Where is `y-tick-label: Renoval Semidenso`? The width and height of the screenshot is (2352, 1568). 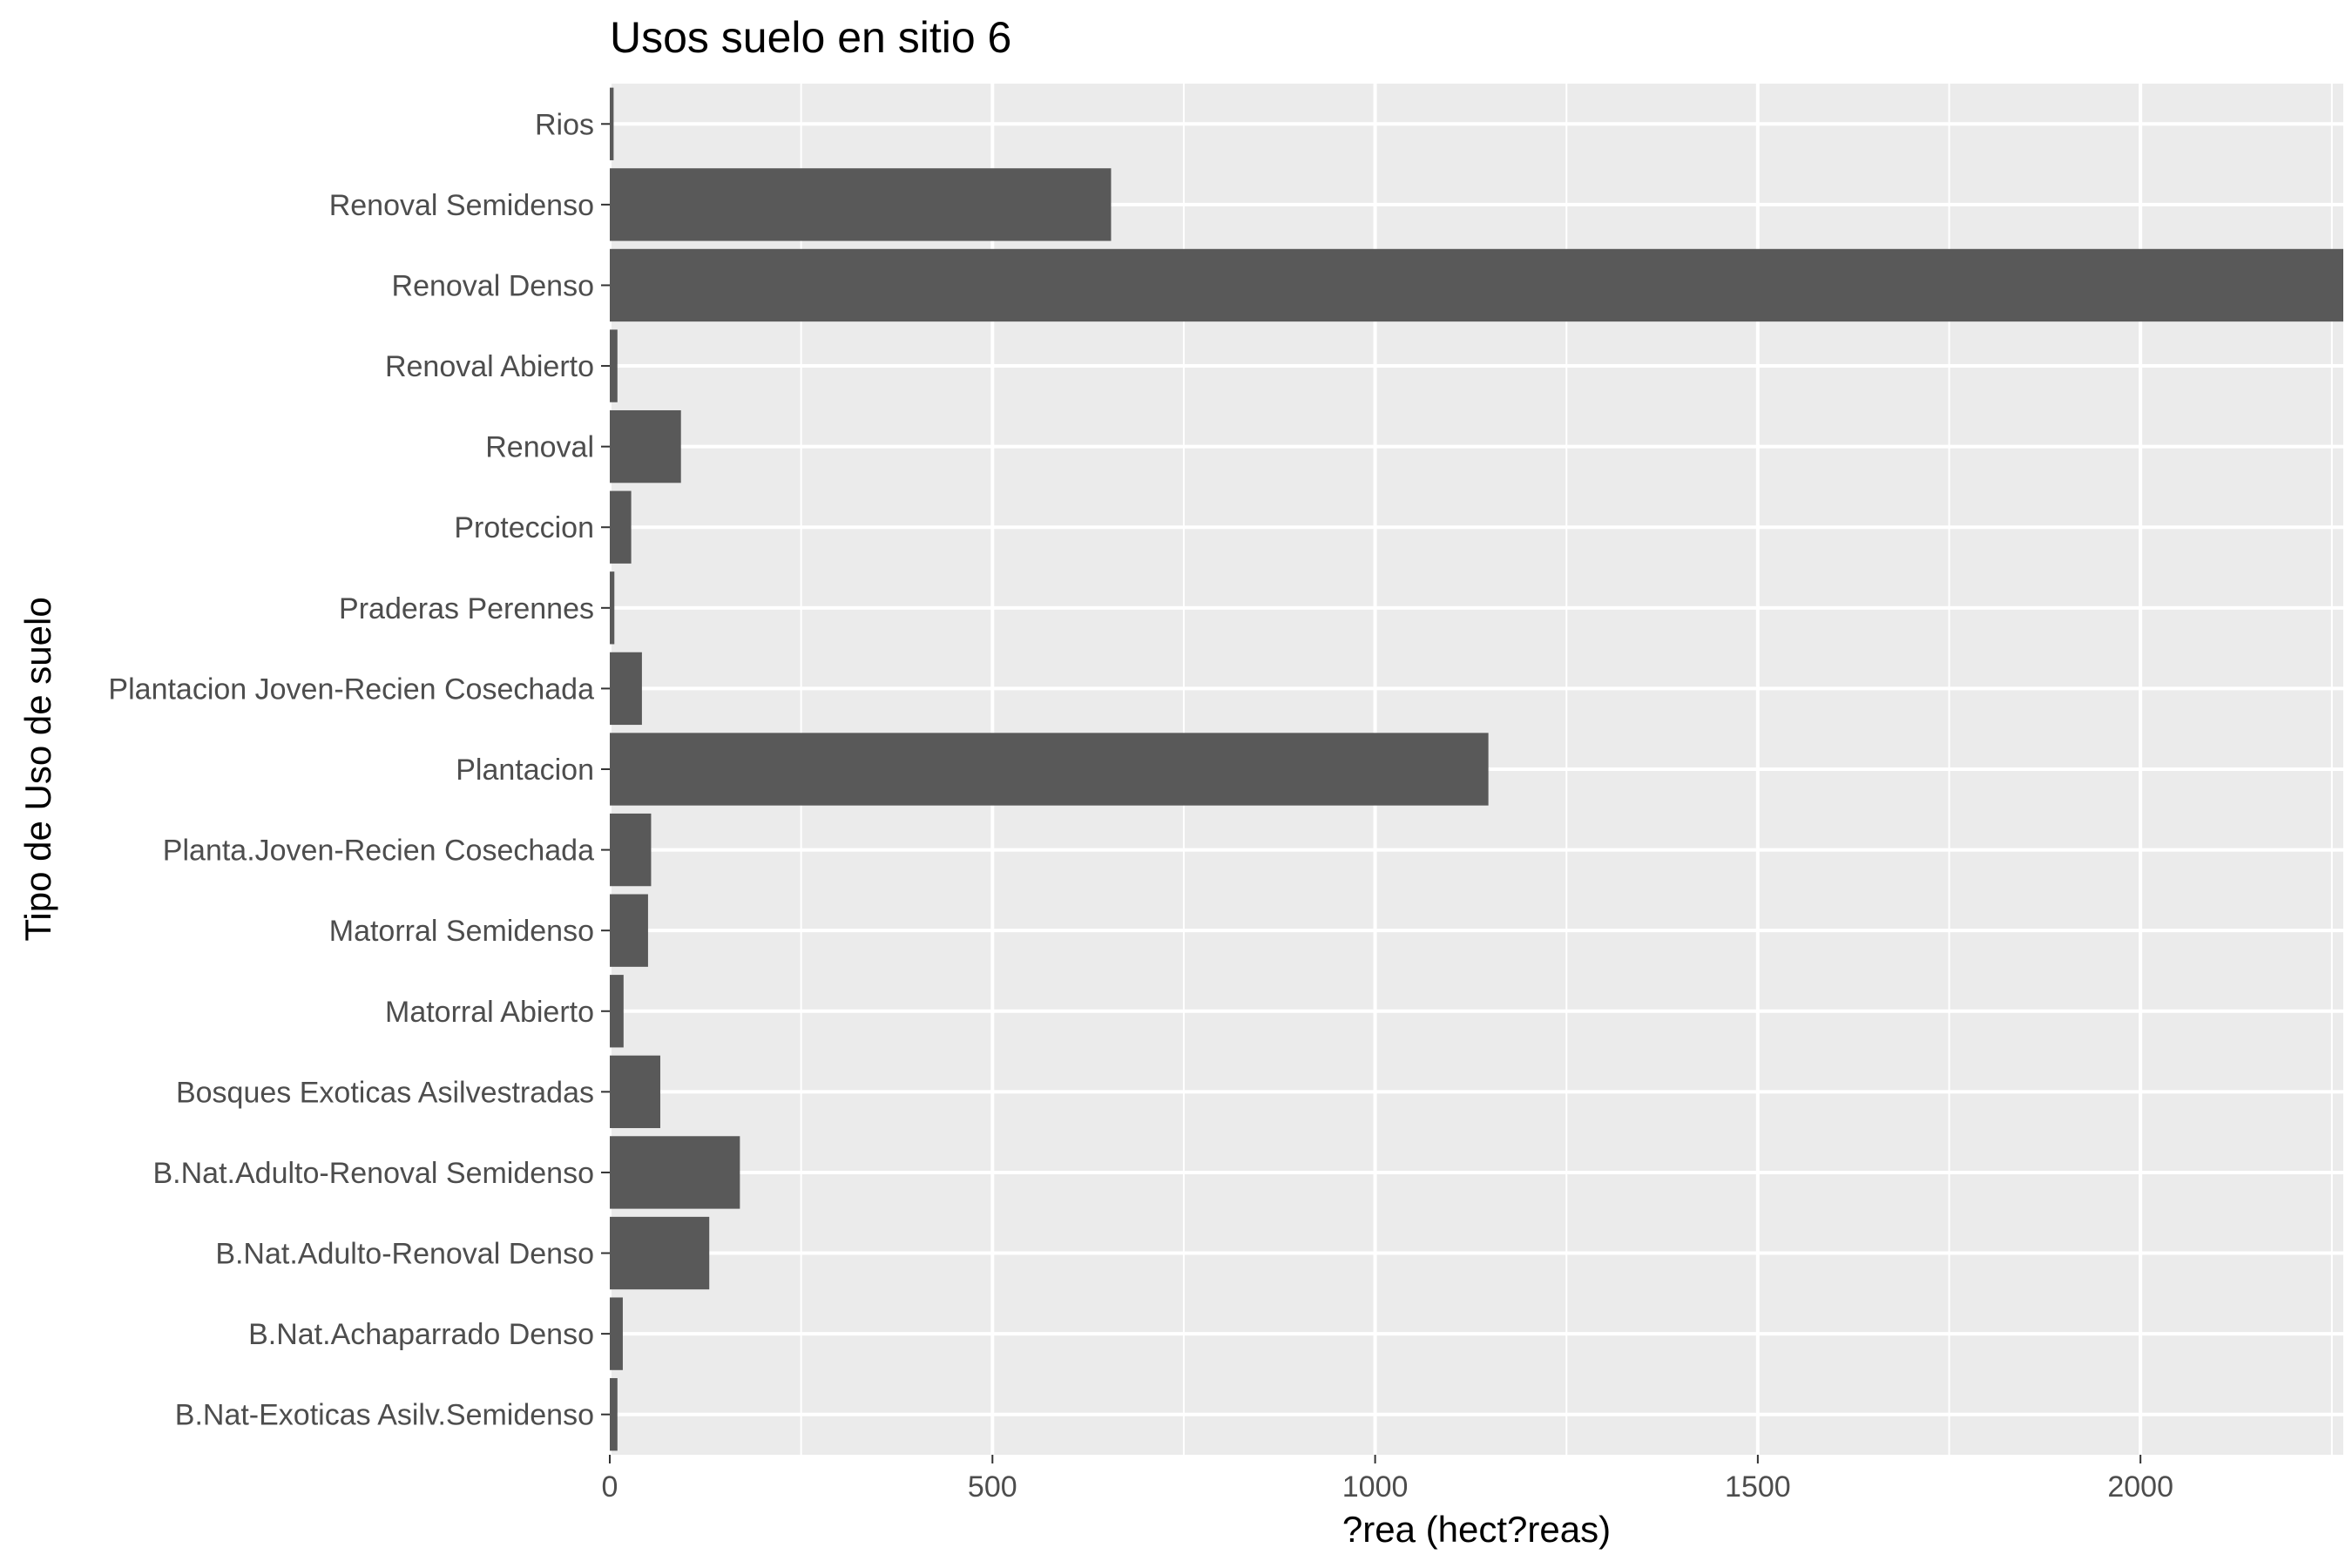 y-tick-label: Renoval Semidenso is located at coordinates (461, 205).